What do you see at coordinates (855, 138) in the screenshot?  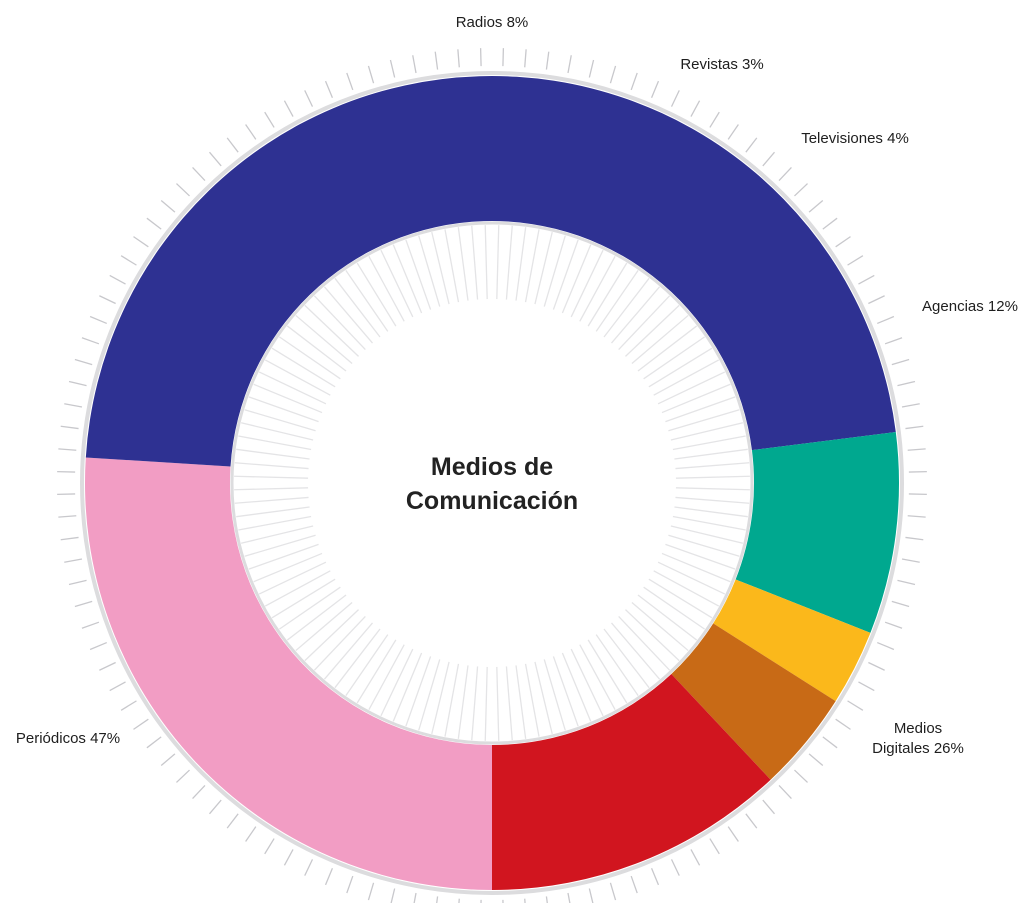 I see `slice-label: Televisiones 4%` at bounding box center [855, 138].